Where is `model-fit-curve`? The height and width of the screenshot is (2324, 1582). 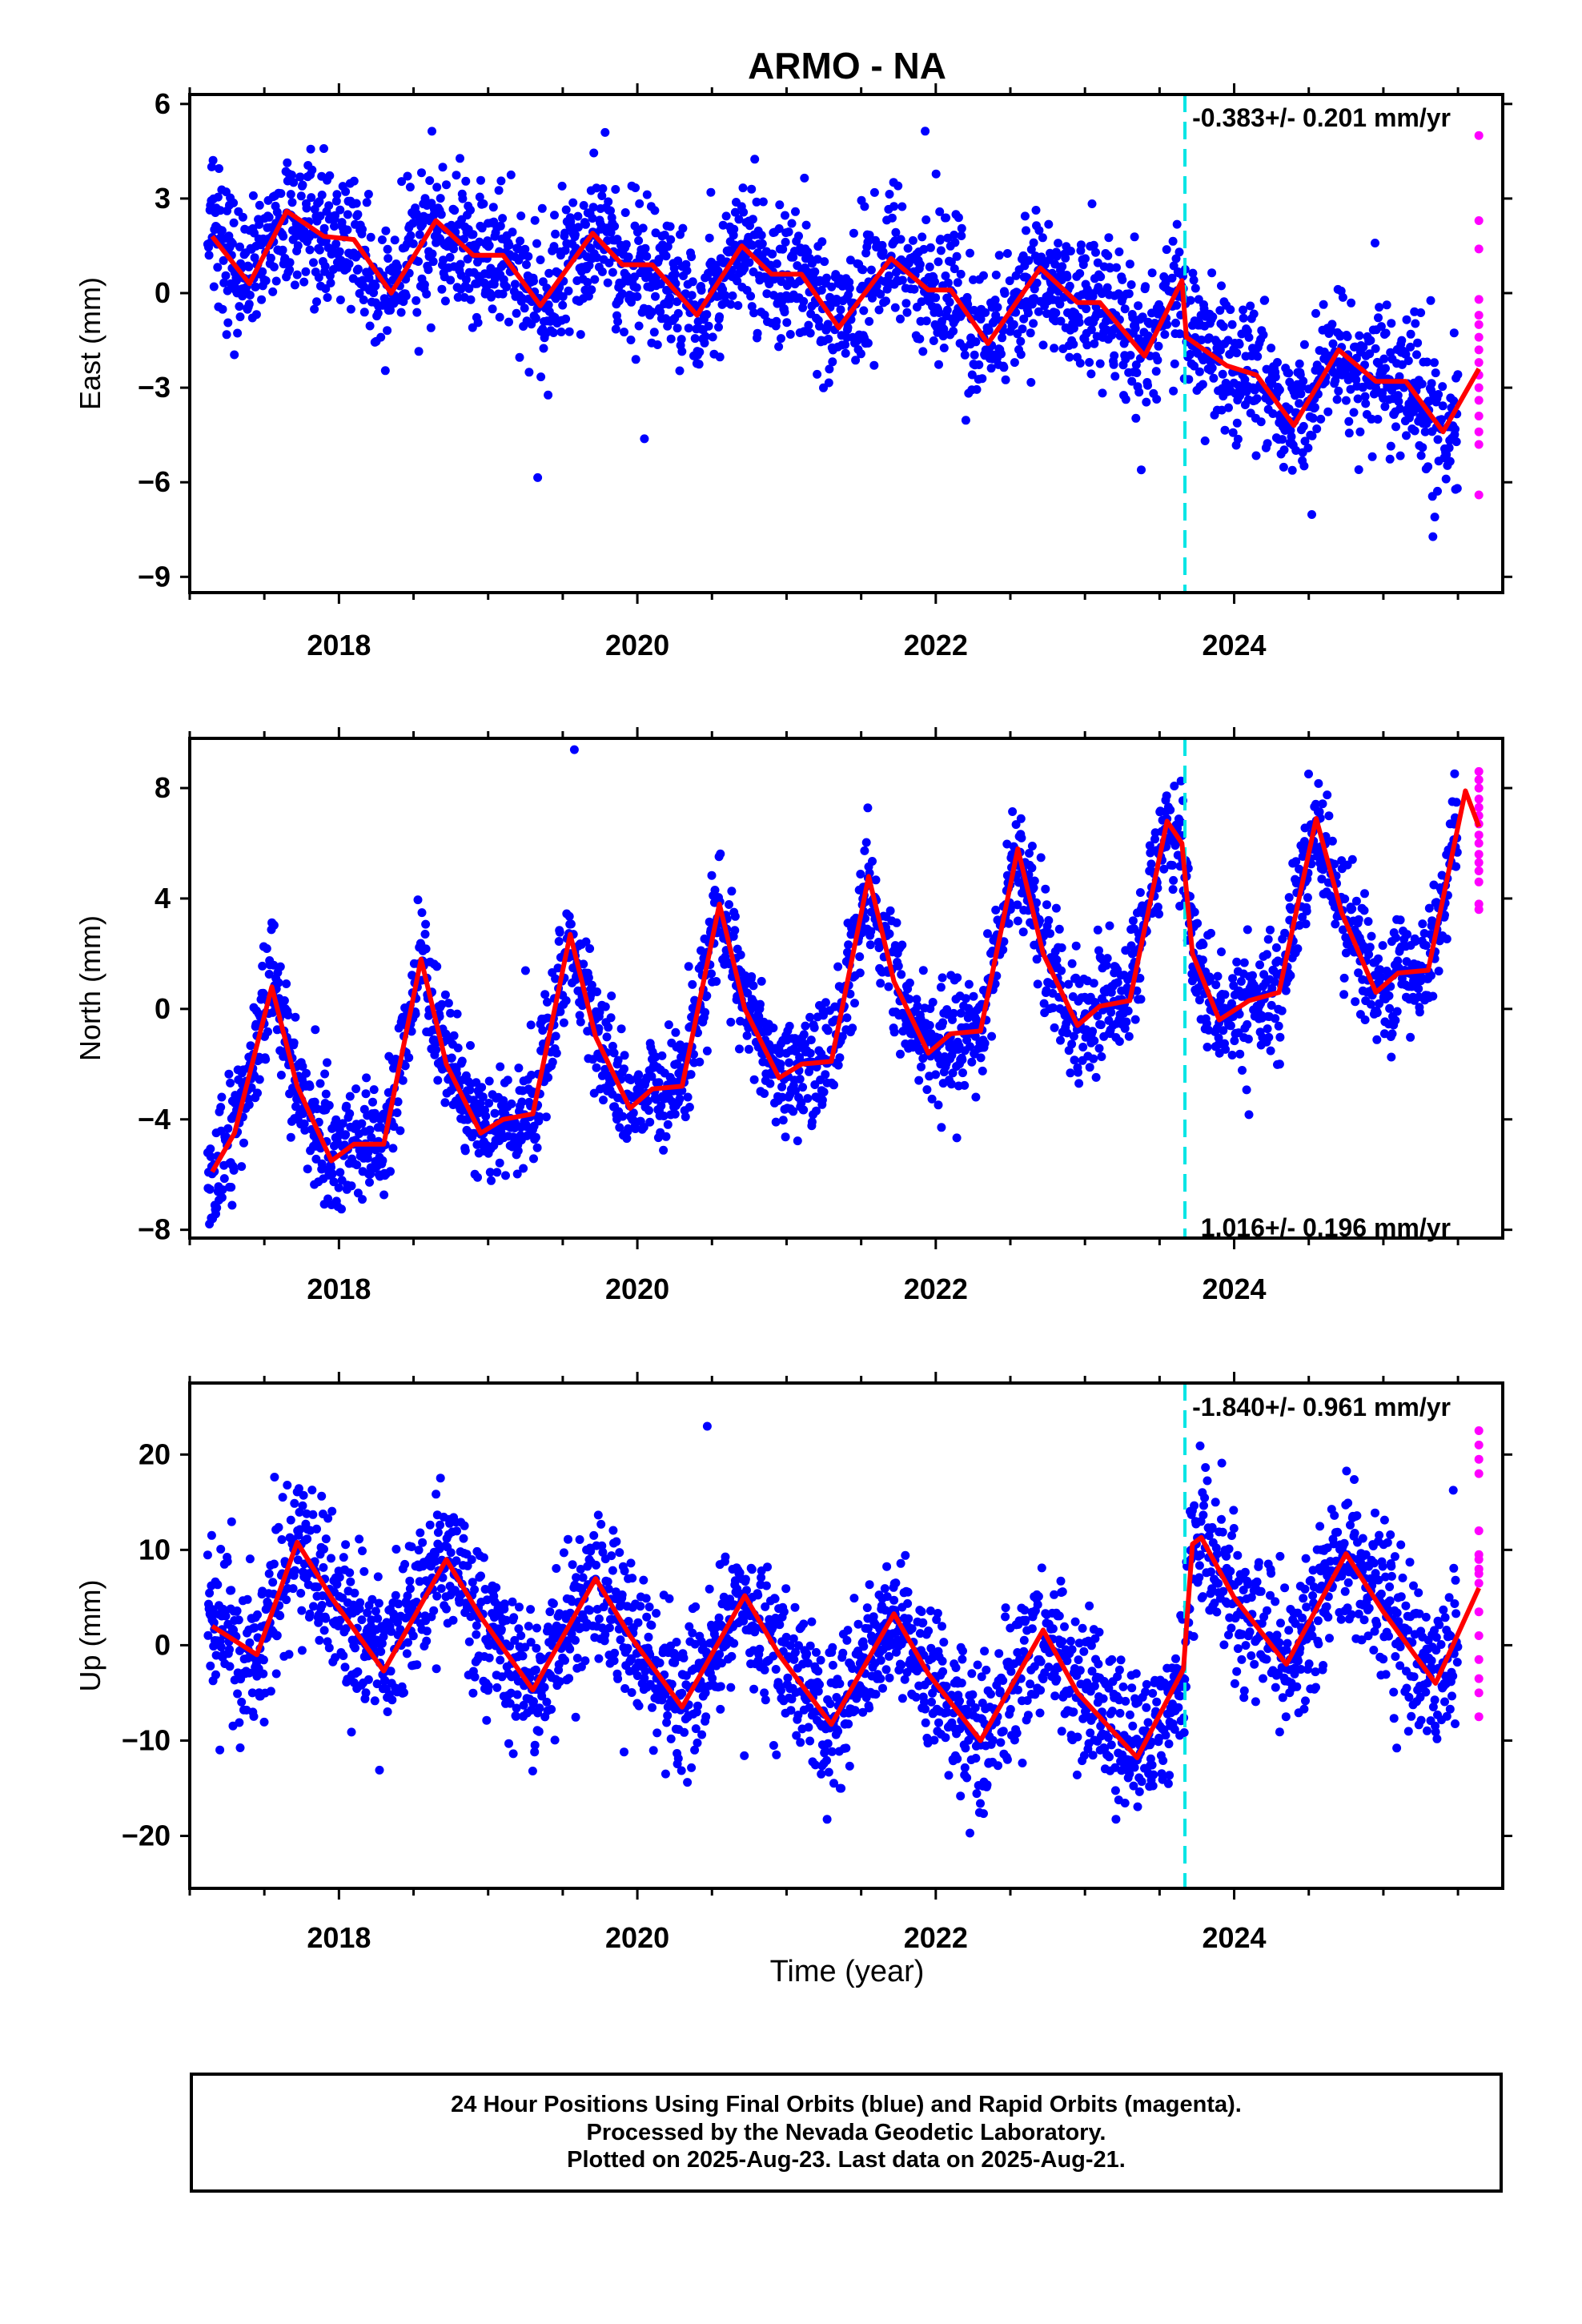 model-fit-curve is located at coordinates (846, 980).